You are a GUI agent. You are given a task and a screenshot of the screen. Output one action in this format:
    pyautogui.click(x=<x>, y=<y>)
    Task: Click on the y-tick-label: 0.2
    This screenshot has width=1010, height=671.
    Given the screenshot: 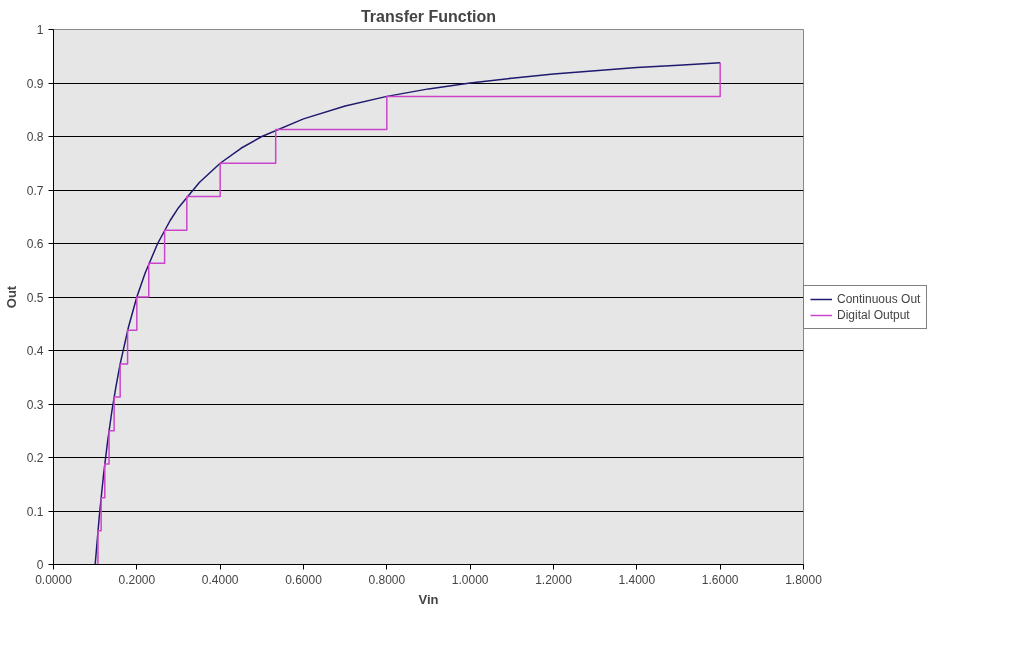 What is the action you would take?
    pyautogui.click(x=35, y=458)
    